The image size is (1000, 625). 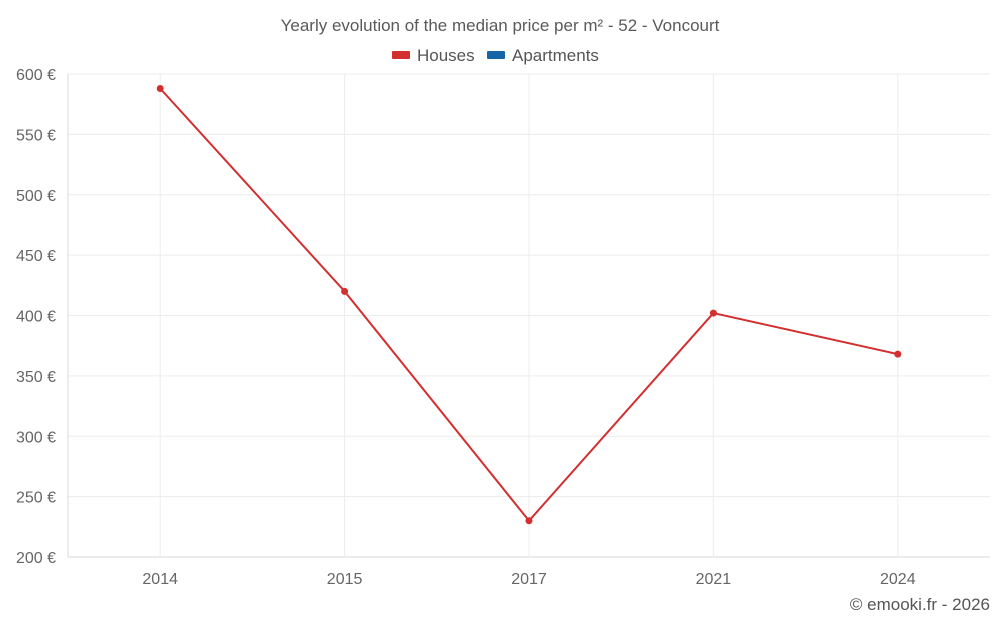 What do you see at coordinates (920, 604) in the screenshot?
I see `chart-credit: © emooki.fr - 2026` at bounding box center [920, 604].